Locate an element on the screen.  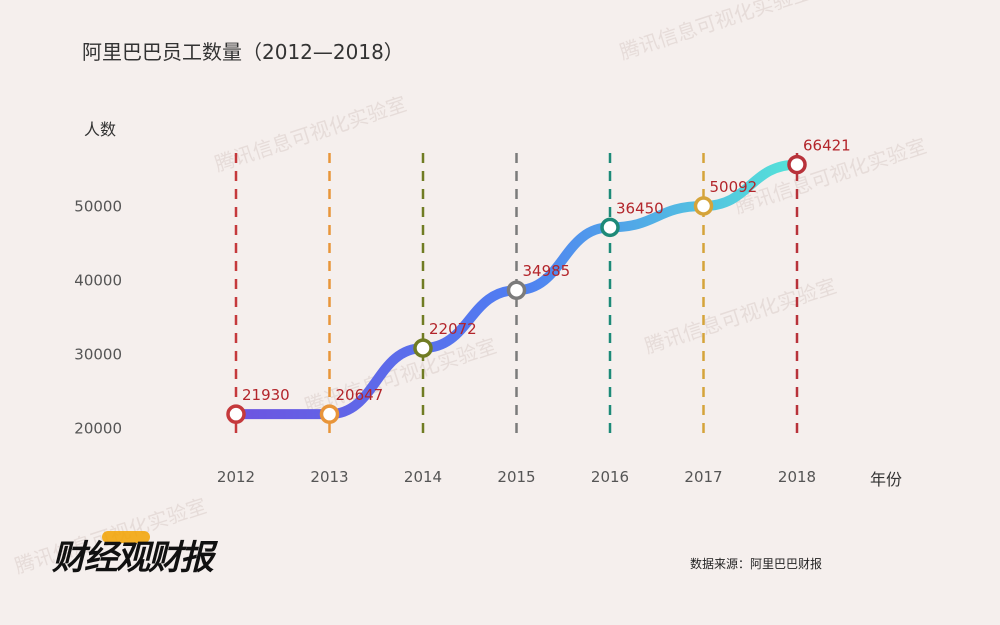
x-tick-label: 2014 is located at coordinates (423, 477).